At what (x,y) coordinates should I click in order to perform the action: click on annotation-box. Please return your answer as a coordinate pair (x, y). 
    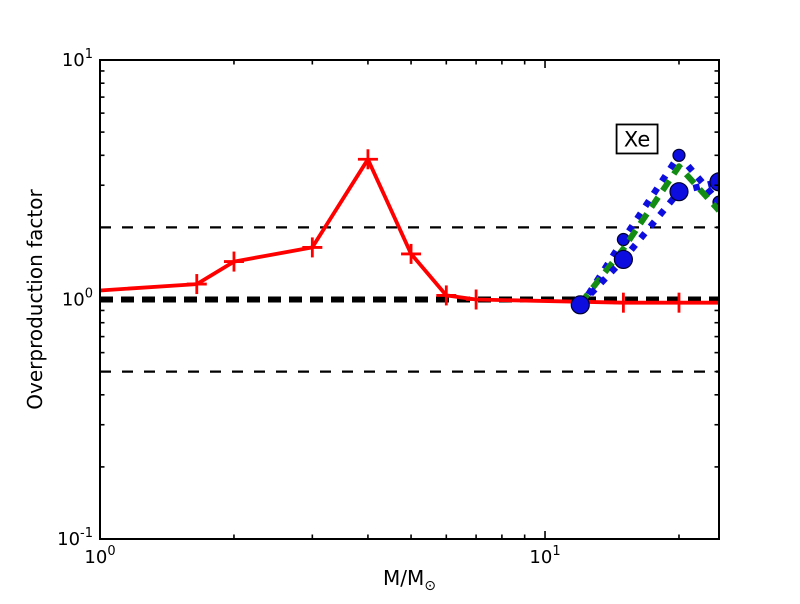
    Looking at the image, I should click on (637, 139).